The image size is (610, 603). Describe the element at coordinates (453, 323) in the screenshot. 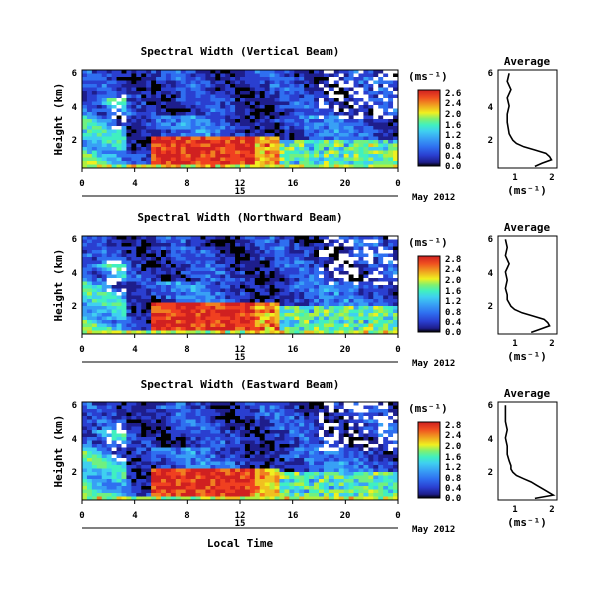

I see `colorbar-tick: 0.4` at that location.